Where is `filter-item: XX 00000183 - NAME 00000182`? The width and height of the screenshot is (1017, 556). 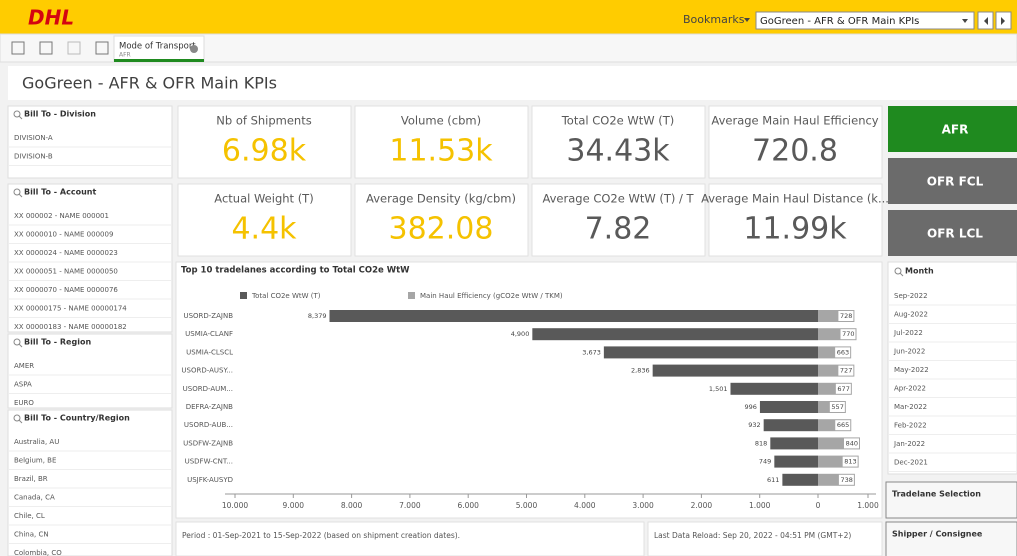 filter-item: XX 00000183 - NAME 00000182 is located at coordinates (70, 327).